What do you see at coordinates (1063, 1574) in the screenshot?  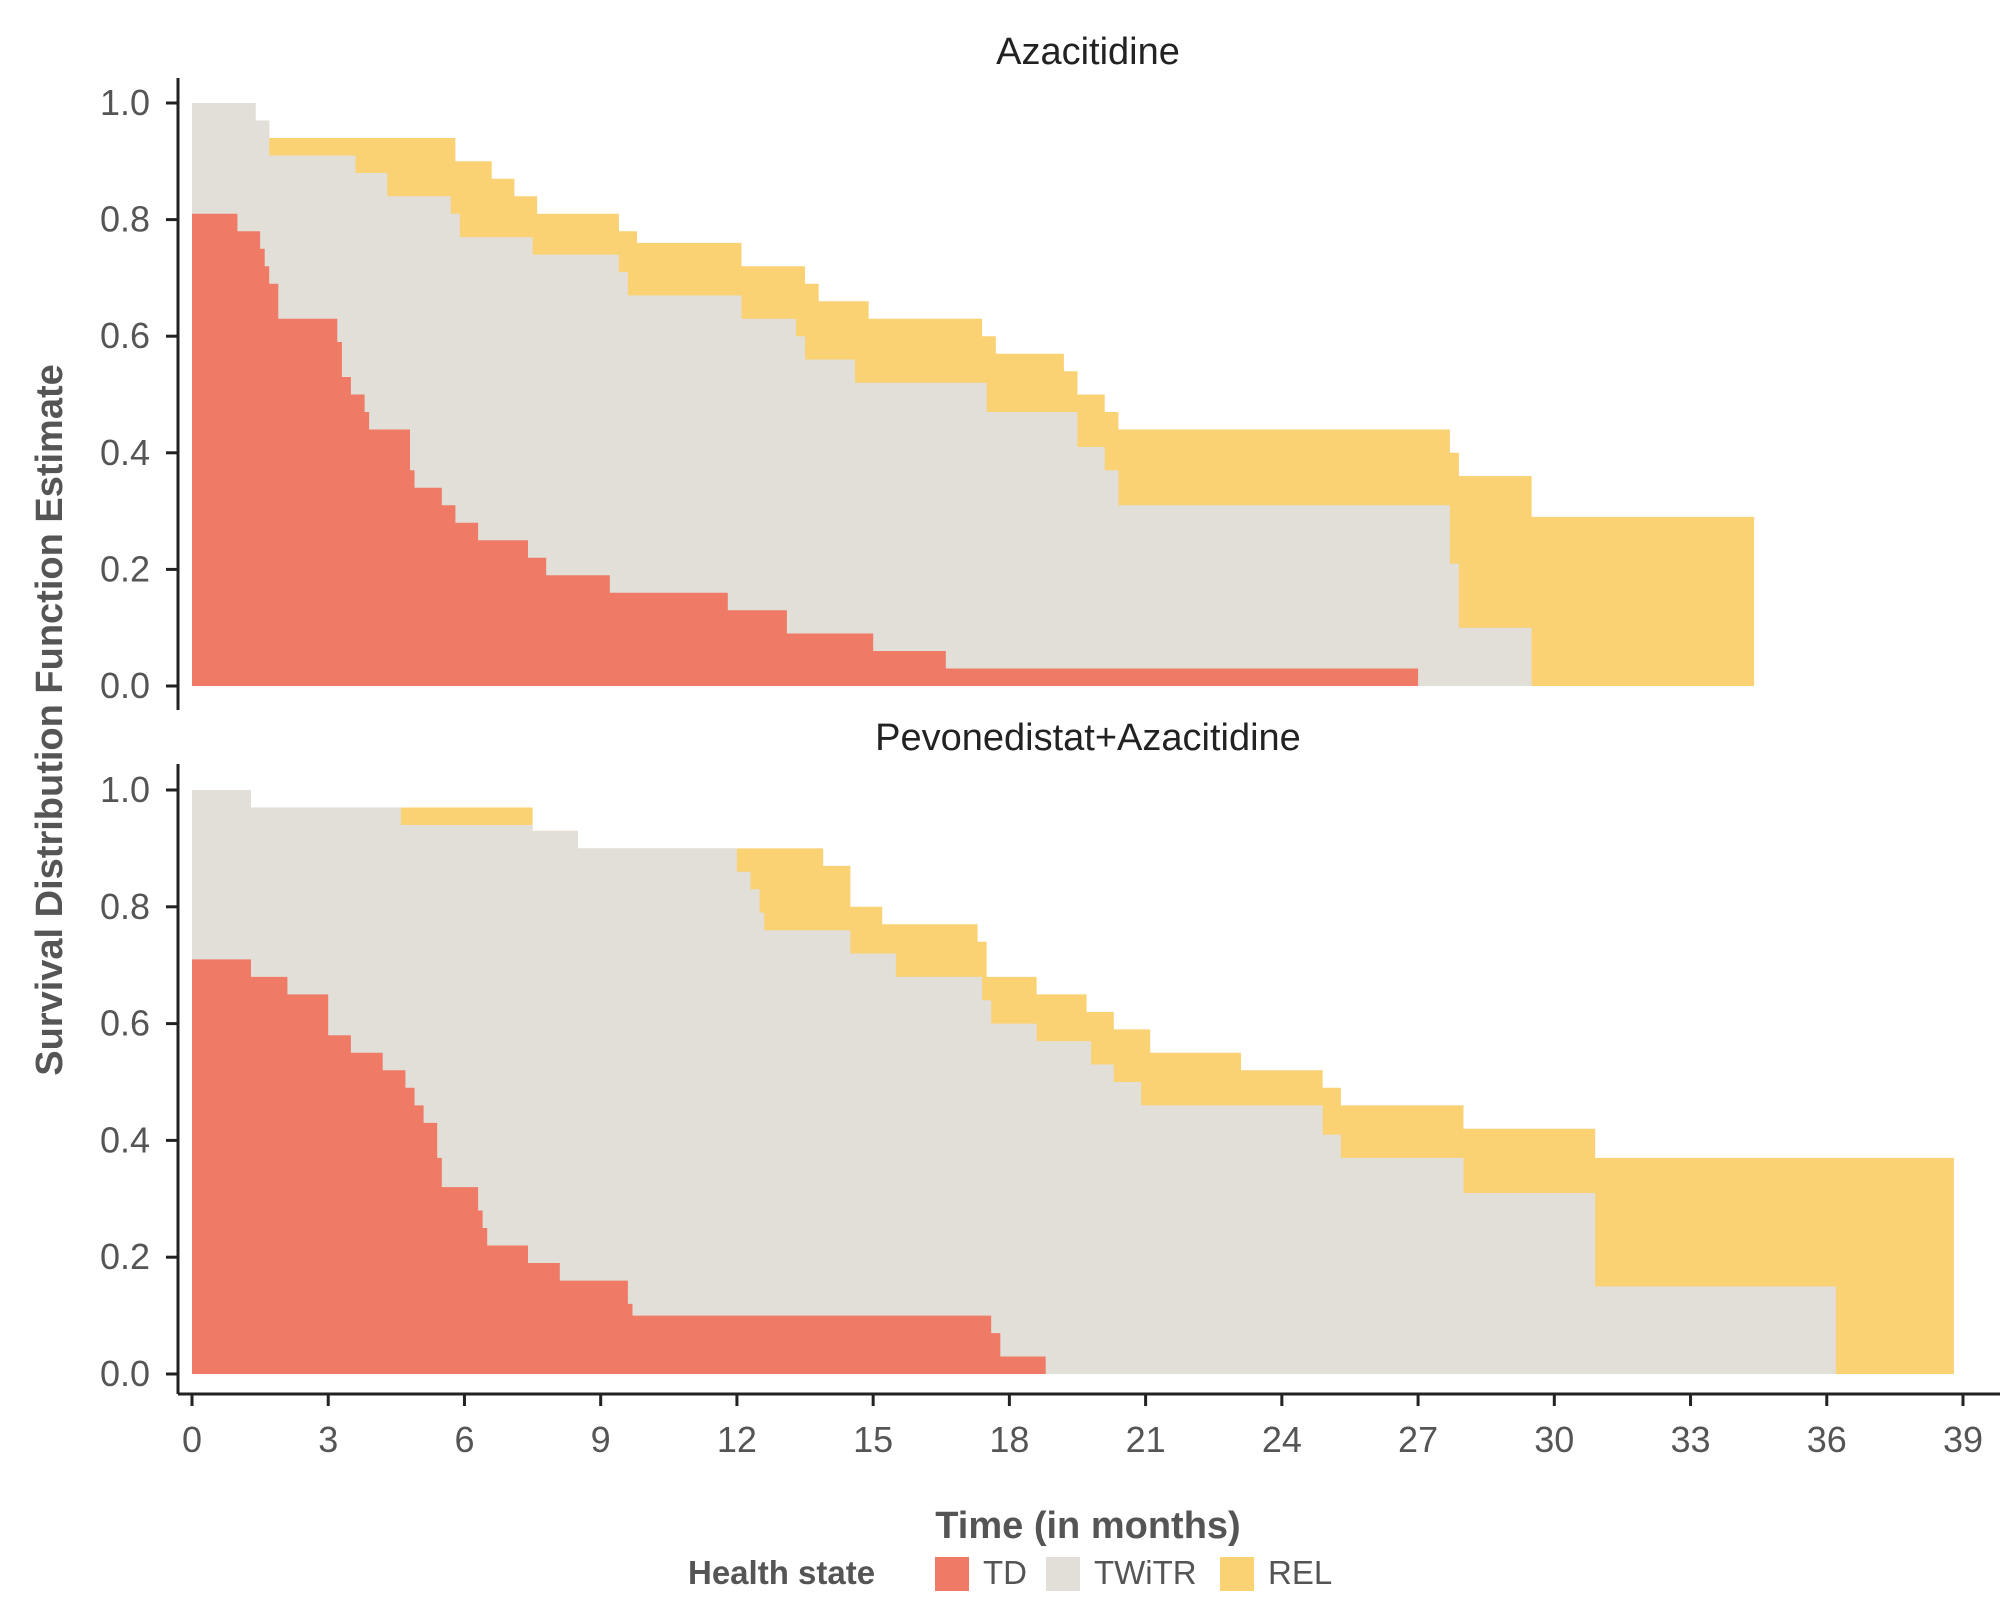 I see `legend-swatch-twitr` at bounding box center [1063, 1574].